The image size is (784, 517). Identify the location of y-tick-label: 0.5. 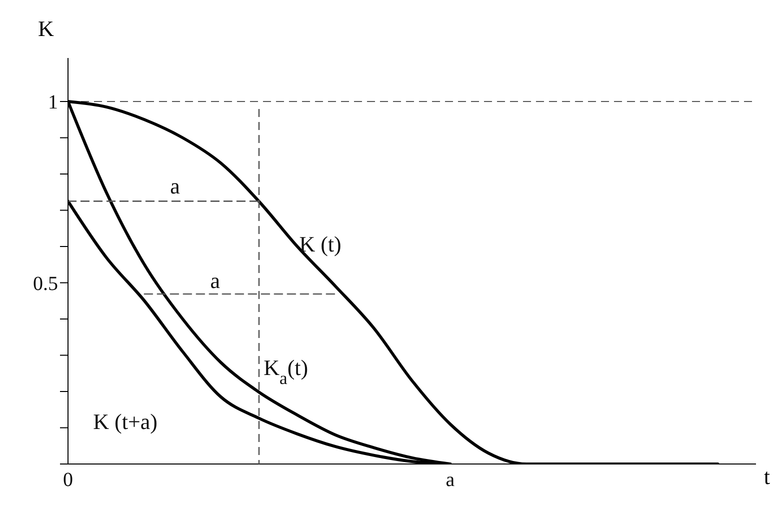
(45, 283).